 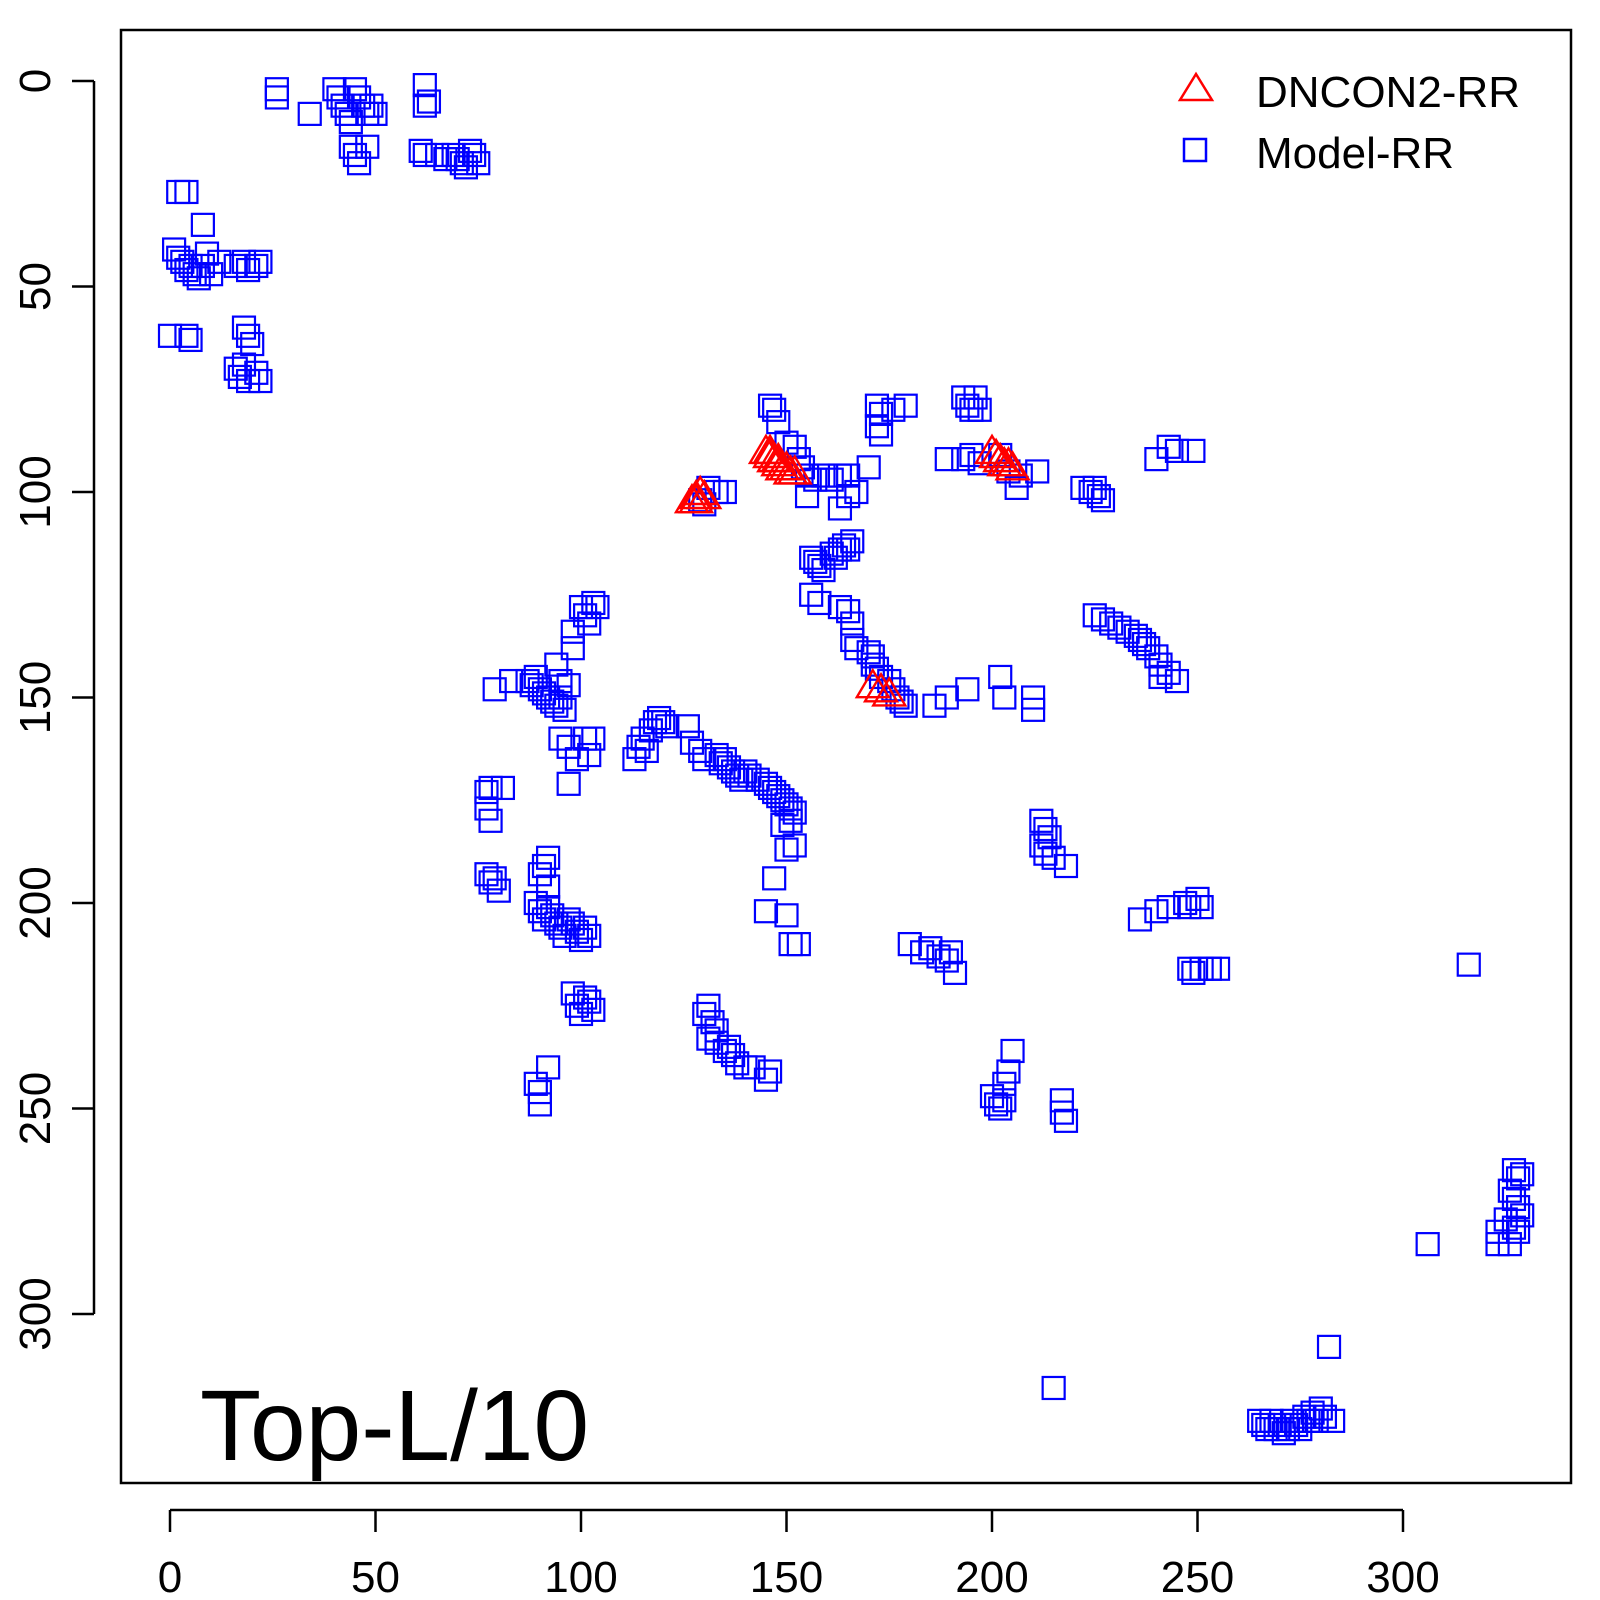 I want to click on x-tick-label: 250, so click(x=1197, y=1576).